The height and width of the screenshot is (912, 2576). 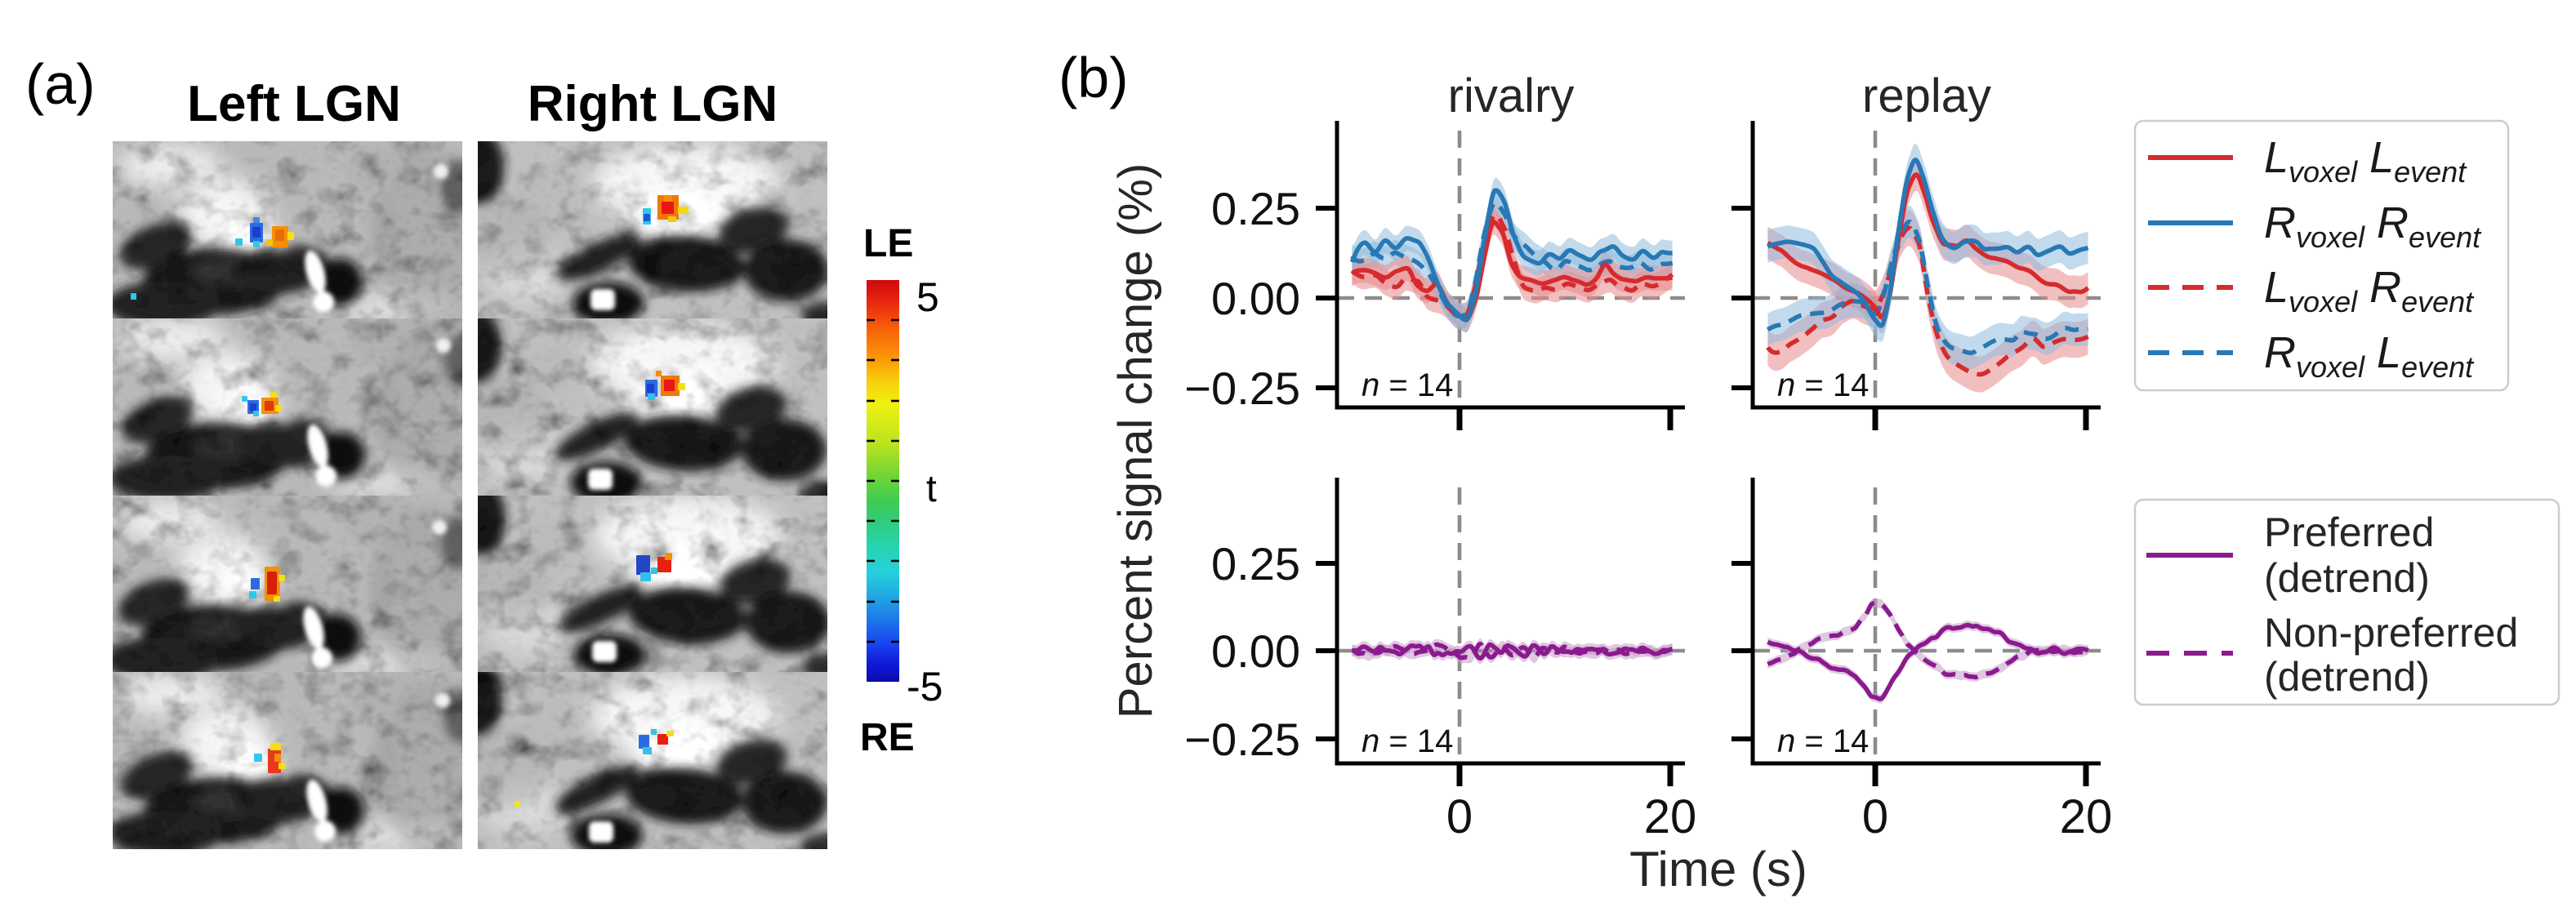 I want to click on svg-text: -5, so click(x=925, y=687).